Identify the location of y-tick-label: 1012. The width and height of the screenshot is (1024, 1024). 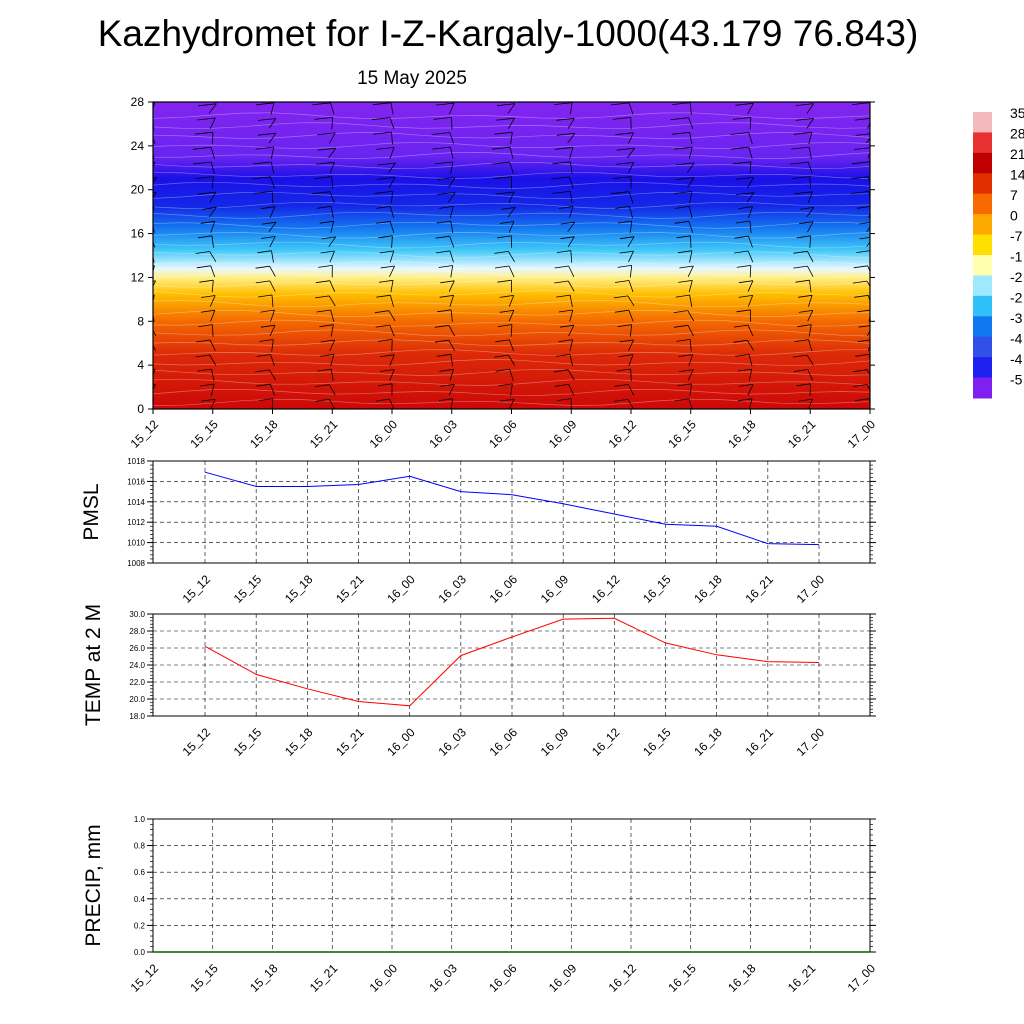
(136, 522).